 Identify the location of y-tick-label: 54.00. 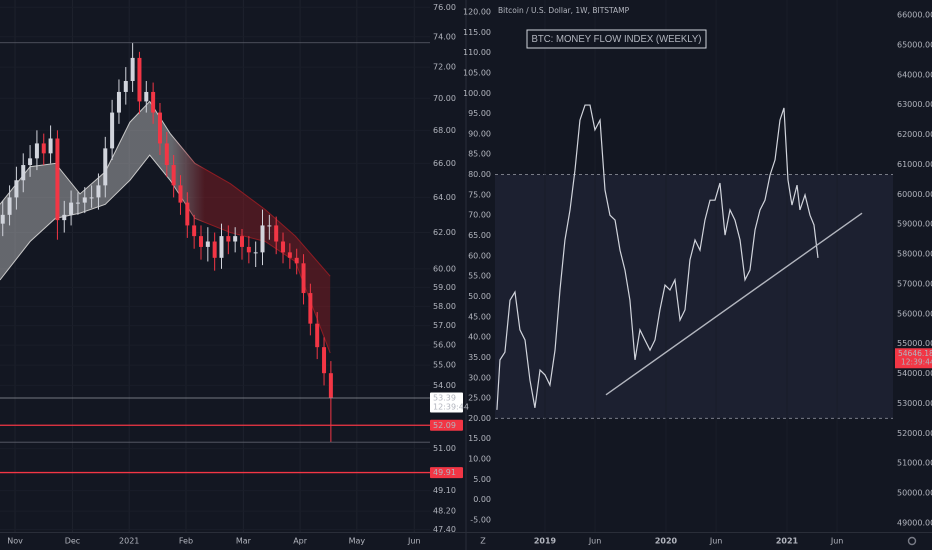
(444, 385).